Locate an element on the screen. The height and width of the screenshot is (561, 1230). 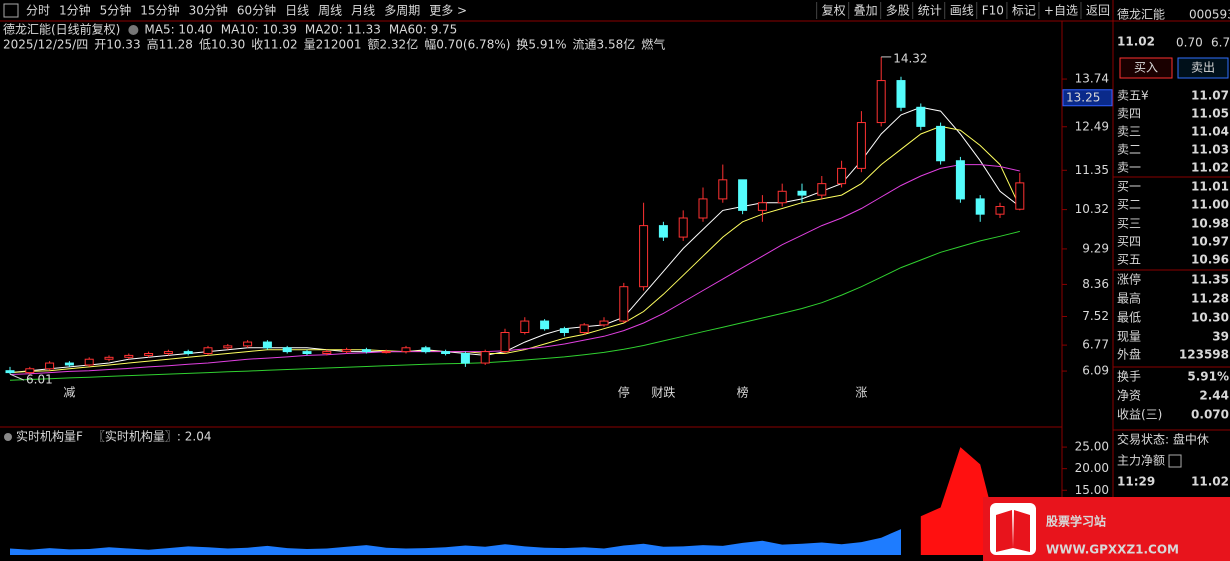
buy-button-box is located at coordinates (1146, 68).